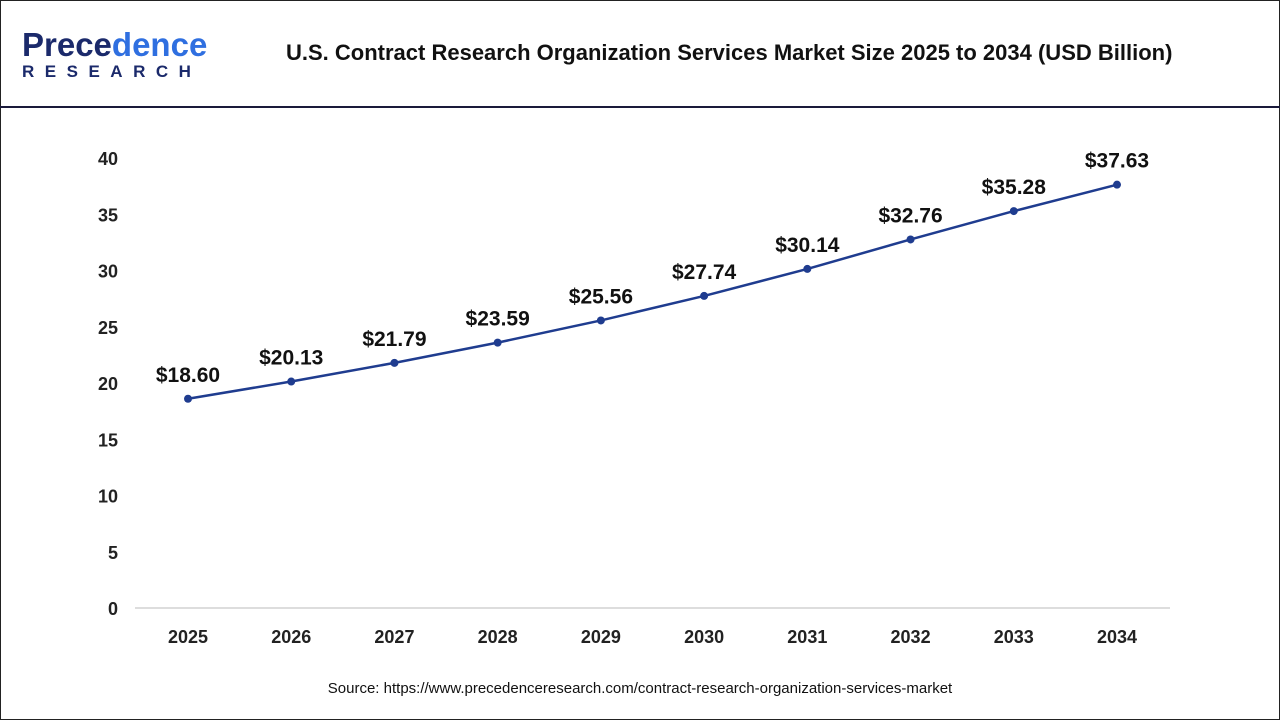 The image size is (1280, 720). Describe the element at coordinates (910, 215) in the screenshot. I see `data-label: $32.76` at that location.